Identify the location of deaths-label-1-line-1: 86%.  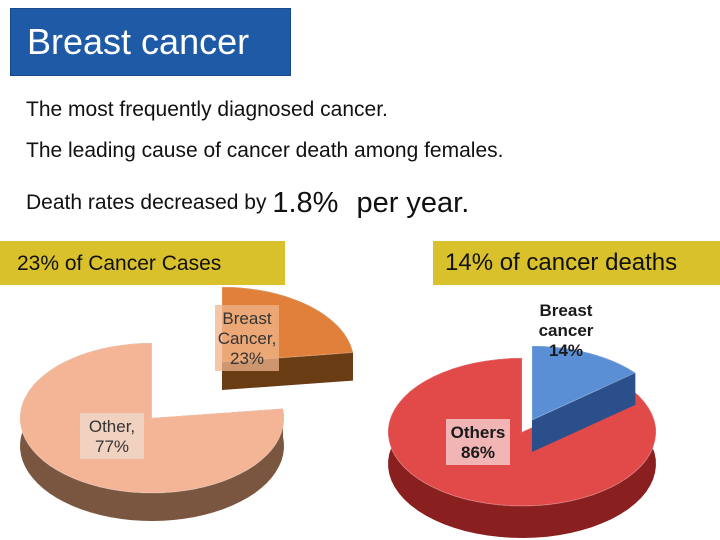
(478, 452).